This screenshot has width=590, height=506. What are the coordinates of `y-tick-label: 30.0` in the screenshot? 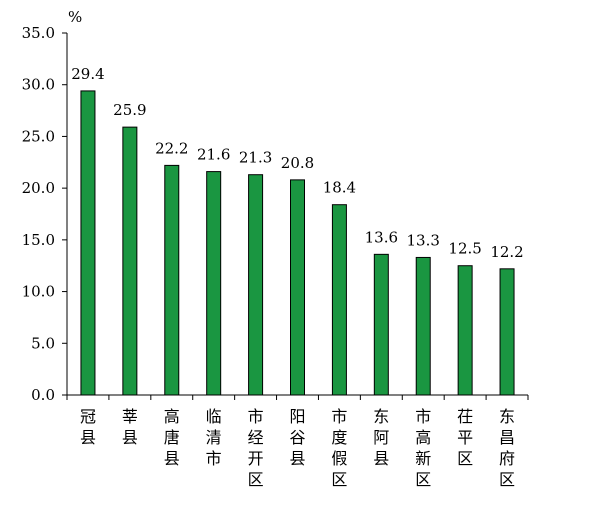 It's located at (38, 85).